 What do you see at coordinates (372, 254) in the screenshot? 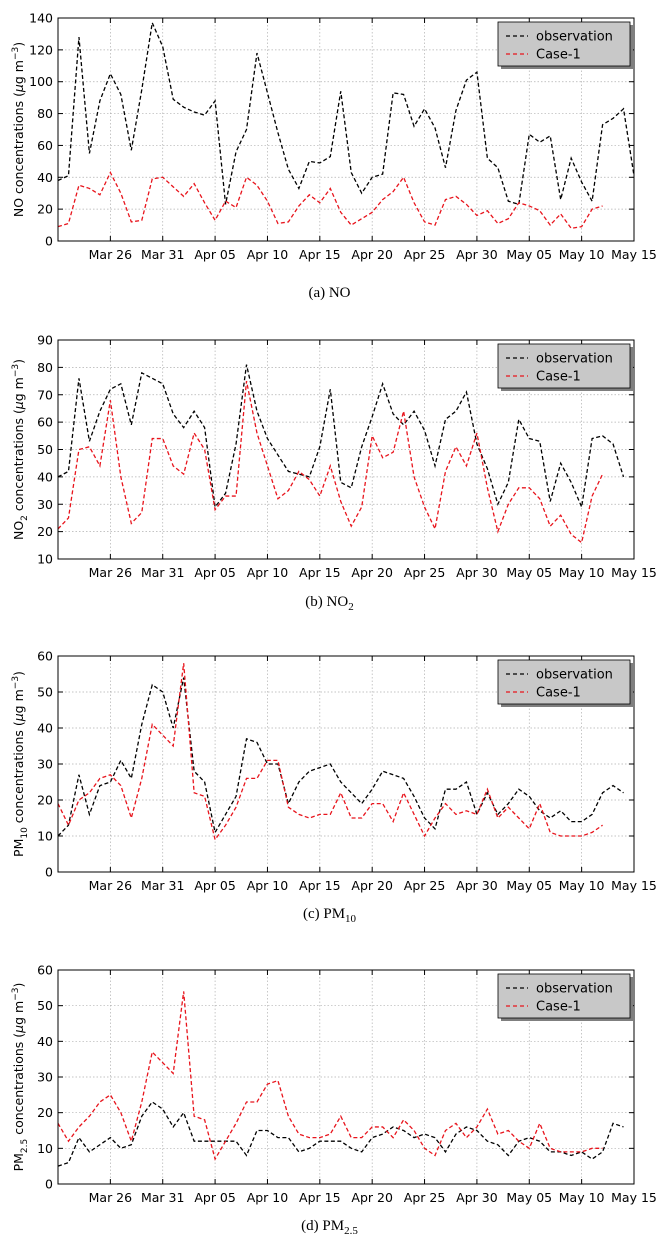
I see `no-xtick-label: Apr 20` at bounding box center [372, 254].